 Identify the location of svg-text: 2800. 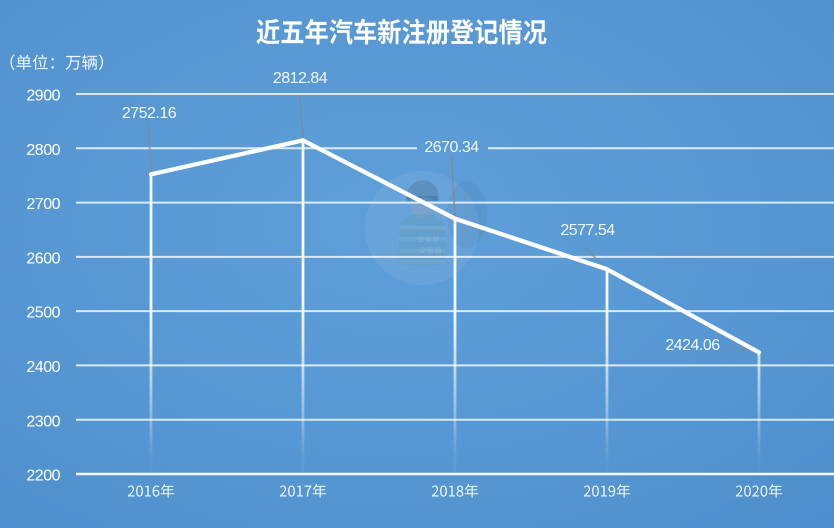
(43, 150).